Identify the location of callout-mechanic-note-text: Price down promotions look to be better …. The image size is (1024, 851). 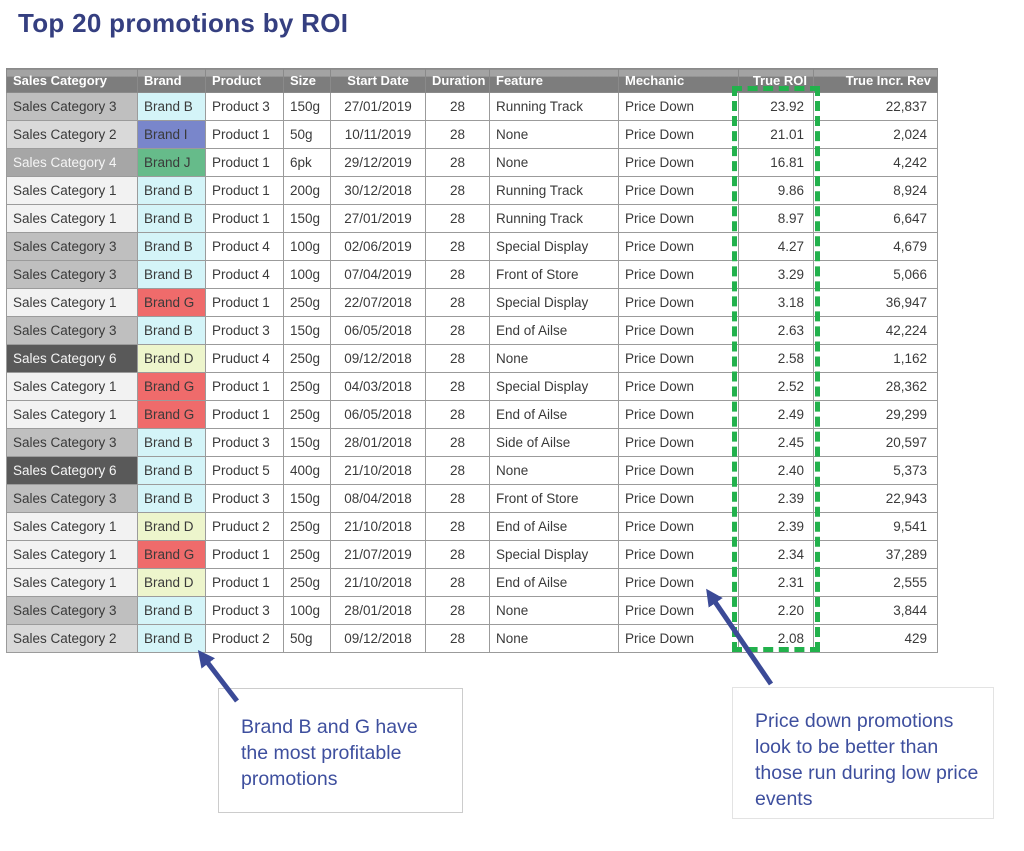
(867, 760).